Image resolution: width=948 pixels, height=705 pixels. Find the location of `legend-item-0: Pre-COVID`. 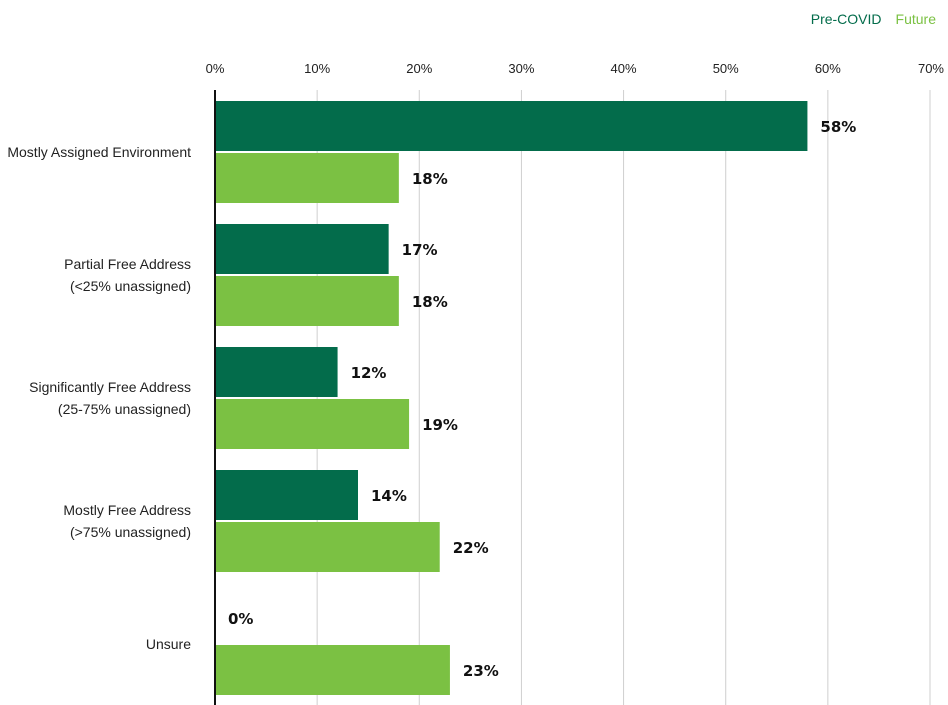

legend-item-0: Pre-COVID is located at coordinates (846, 19).